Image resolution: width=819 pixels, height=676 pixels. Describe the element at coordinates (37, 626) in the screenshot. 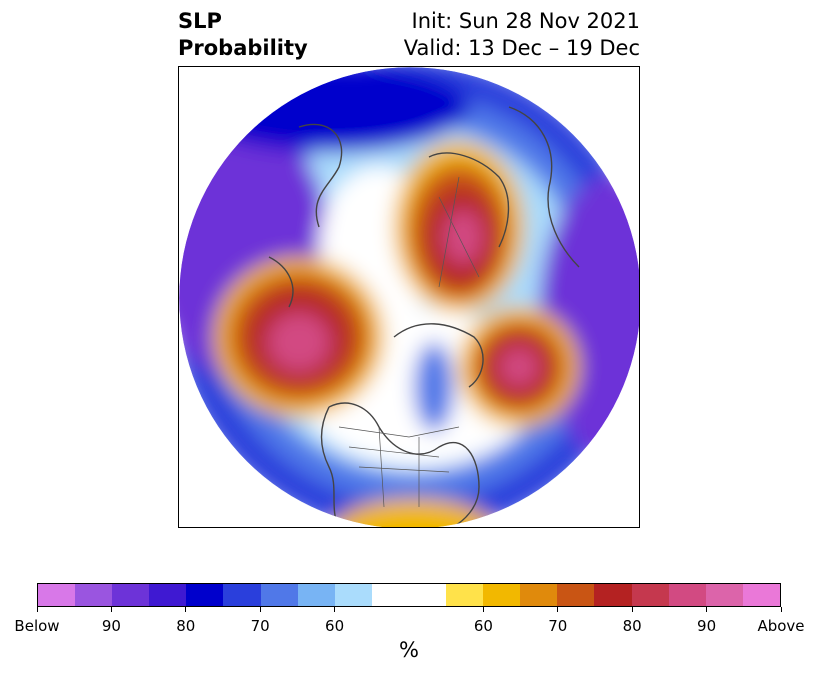

I see `colorbar-tick-label: Below` at that location.